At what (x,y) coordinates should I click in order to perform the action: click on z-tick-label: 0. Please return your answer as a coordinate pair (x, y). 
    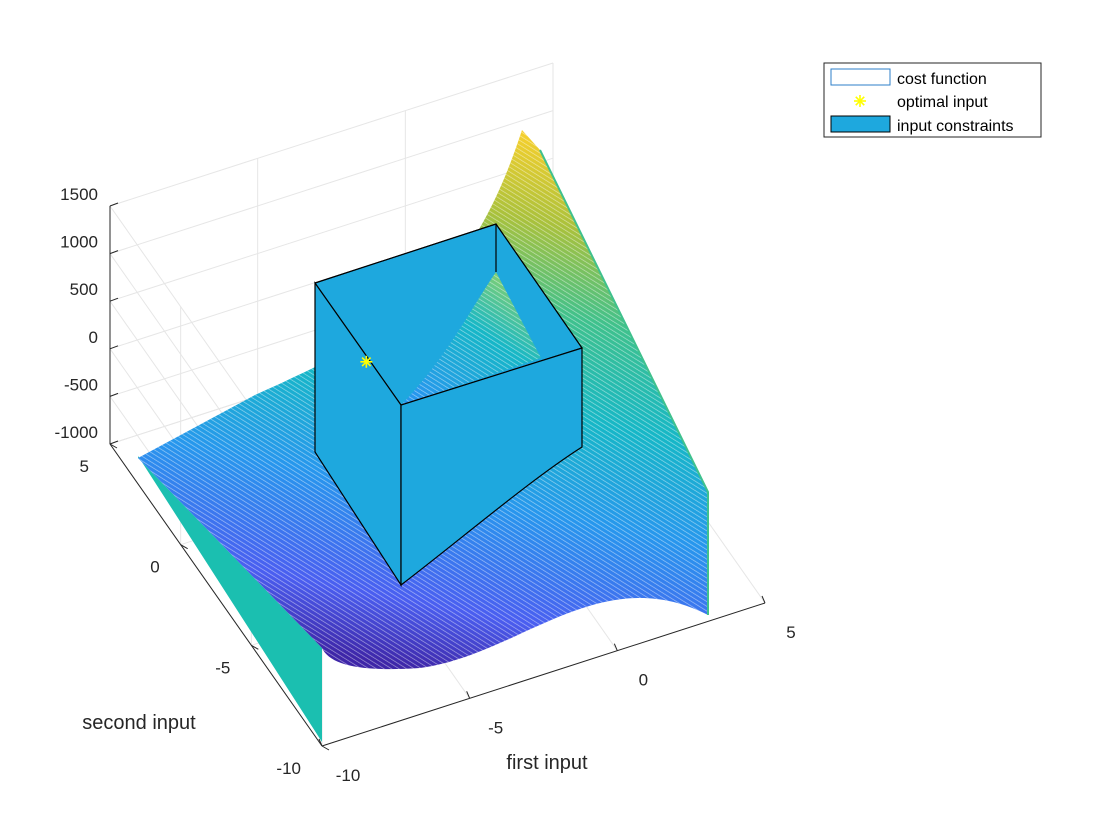
    Looking at the image, I should click on (93, 337).